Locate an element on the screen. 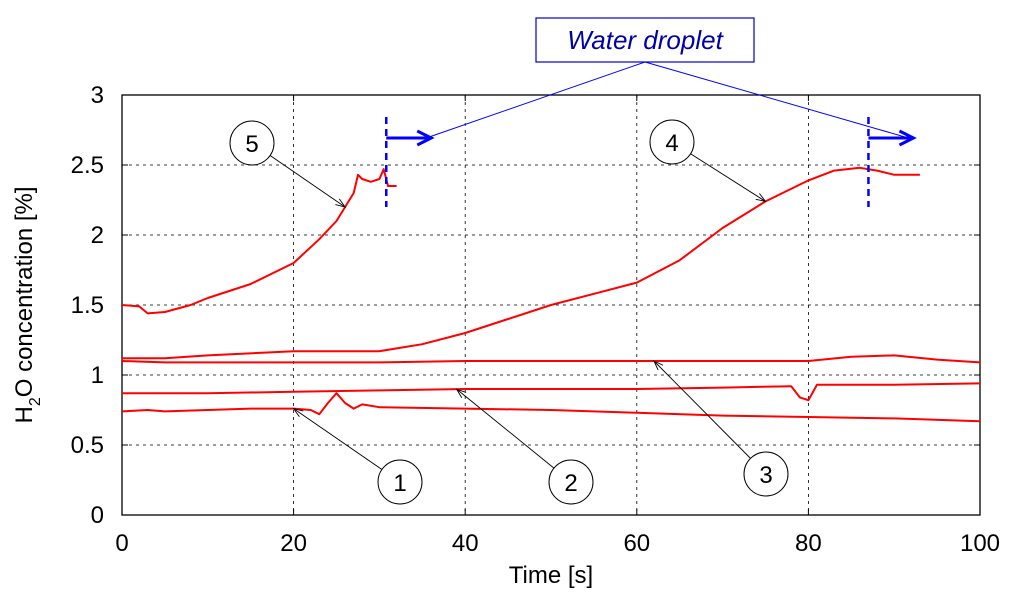  y-tick-label: 1 is located at coordinates (97, 375).